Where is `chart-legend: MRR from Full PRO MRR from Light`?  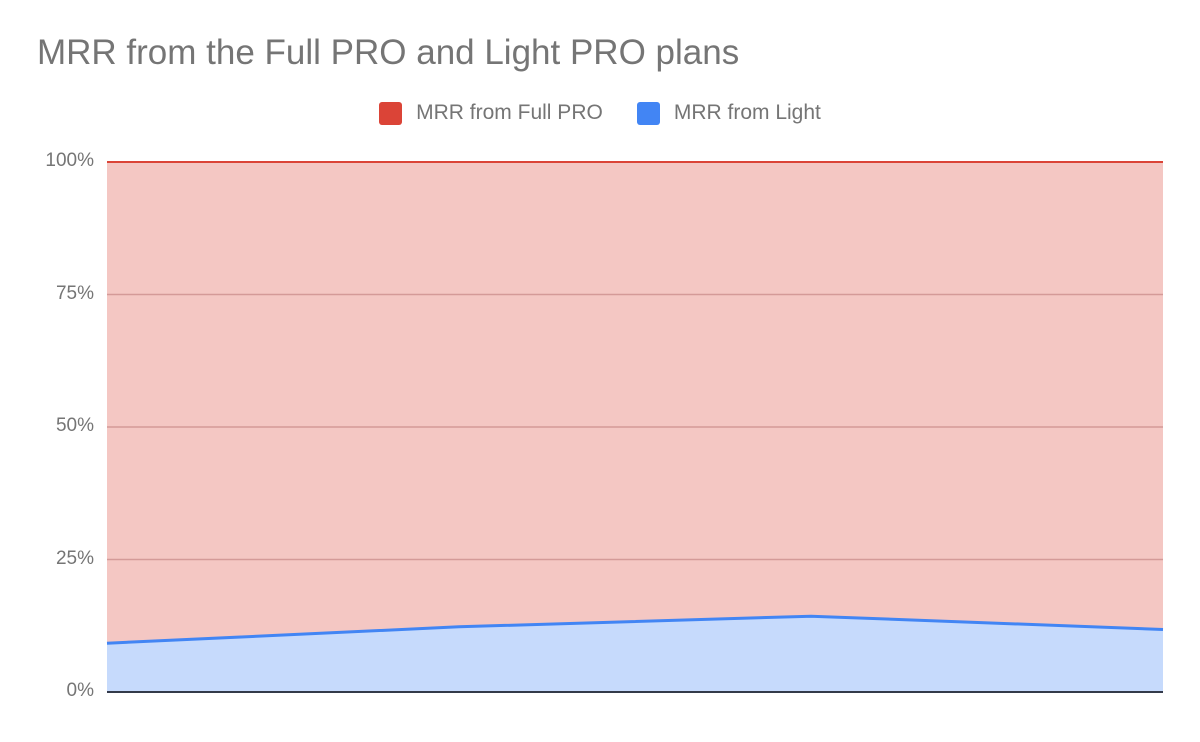 chart-legend: MRR from Full PRO MRR from Light is located at coordinates (600, 113).